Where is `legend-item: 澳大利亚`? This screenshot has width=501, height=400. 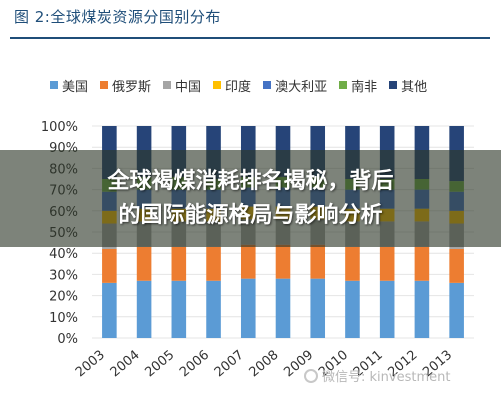
legend-item: 澳大利亚 is located at coordinates (295, 85).